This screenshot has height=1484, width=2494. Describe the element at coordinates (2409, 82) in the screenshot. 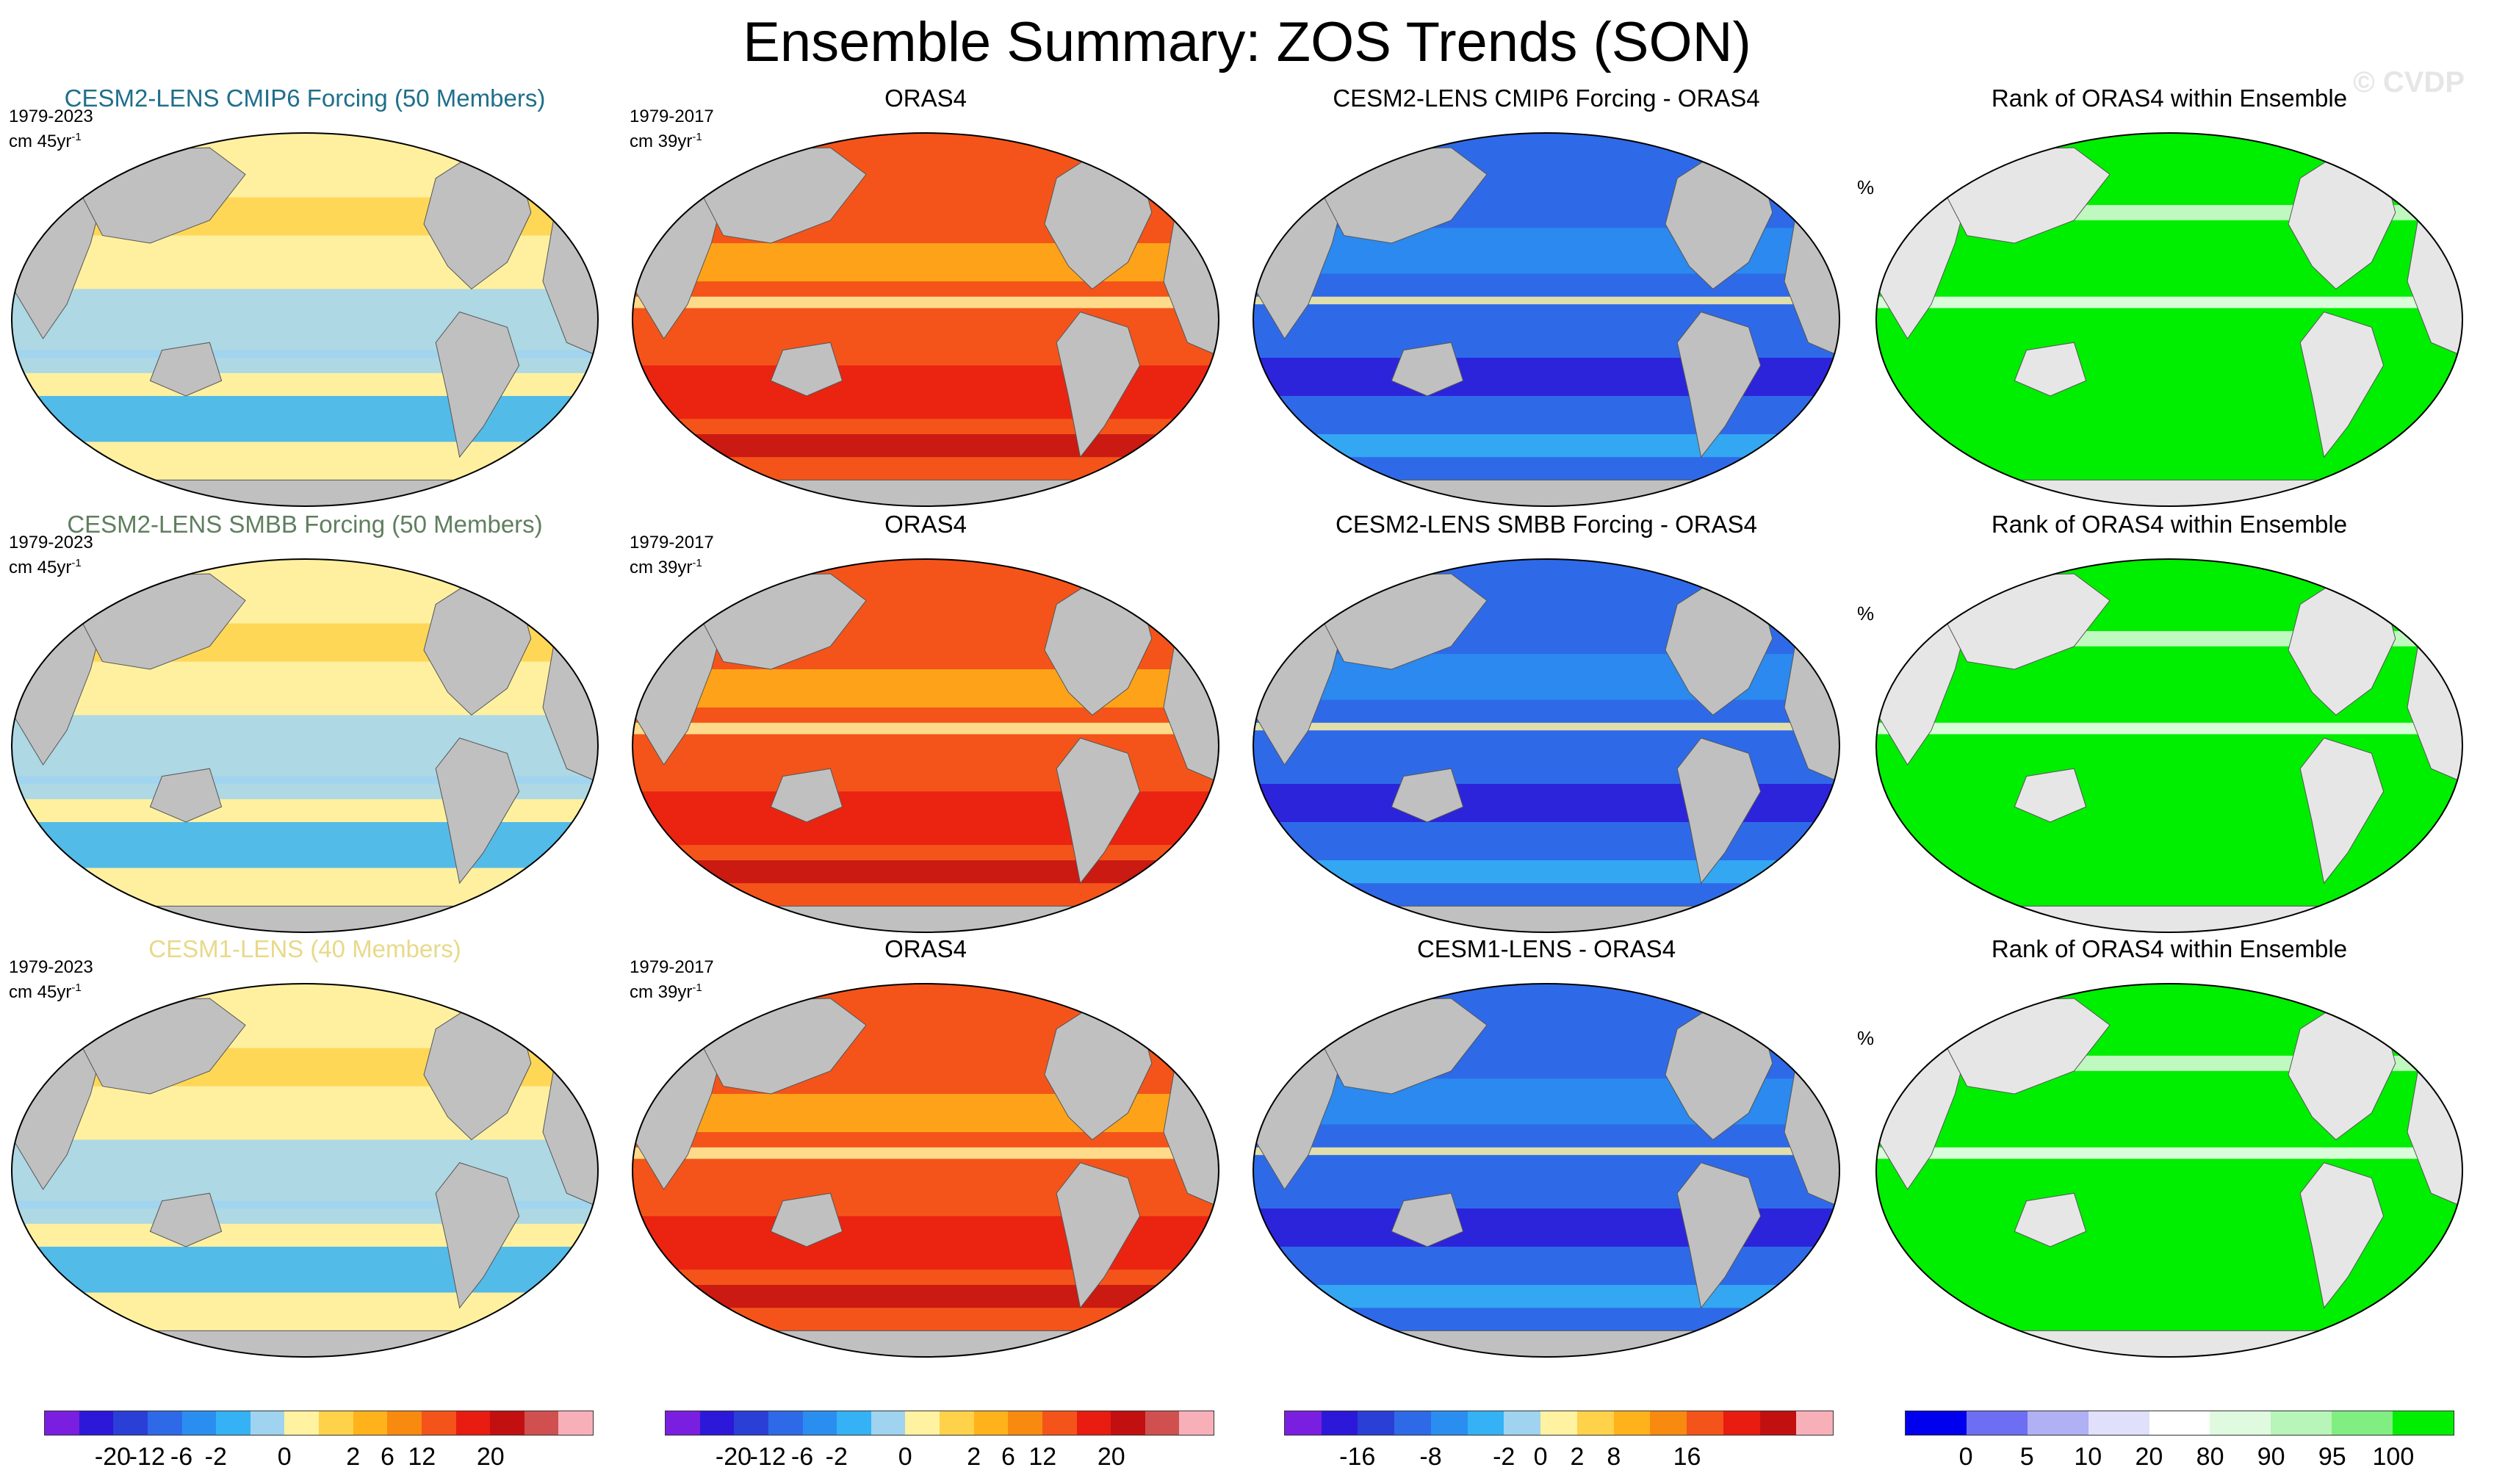

I see `cvdp-watermark: © CVDP` at that location.